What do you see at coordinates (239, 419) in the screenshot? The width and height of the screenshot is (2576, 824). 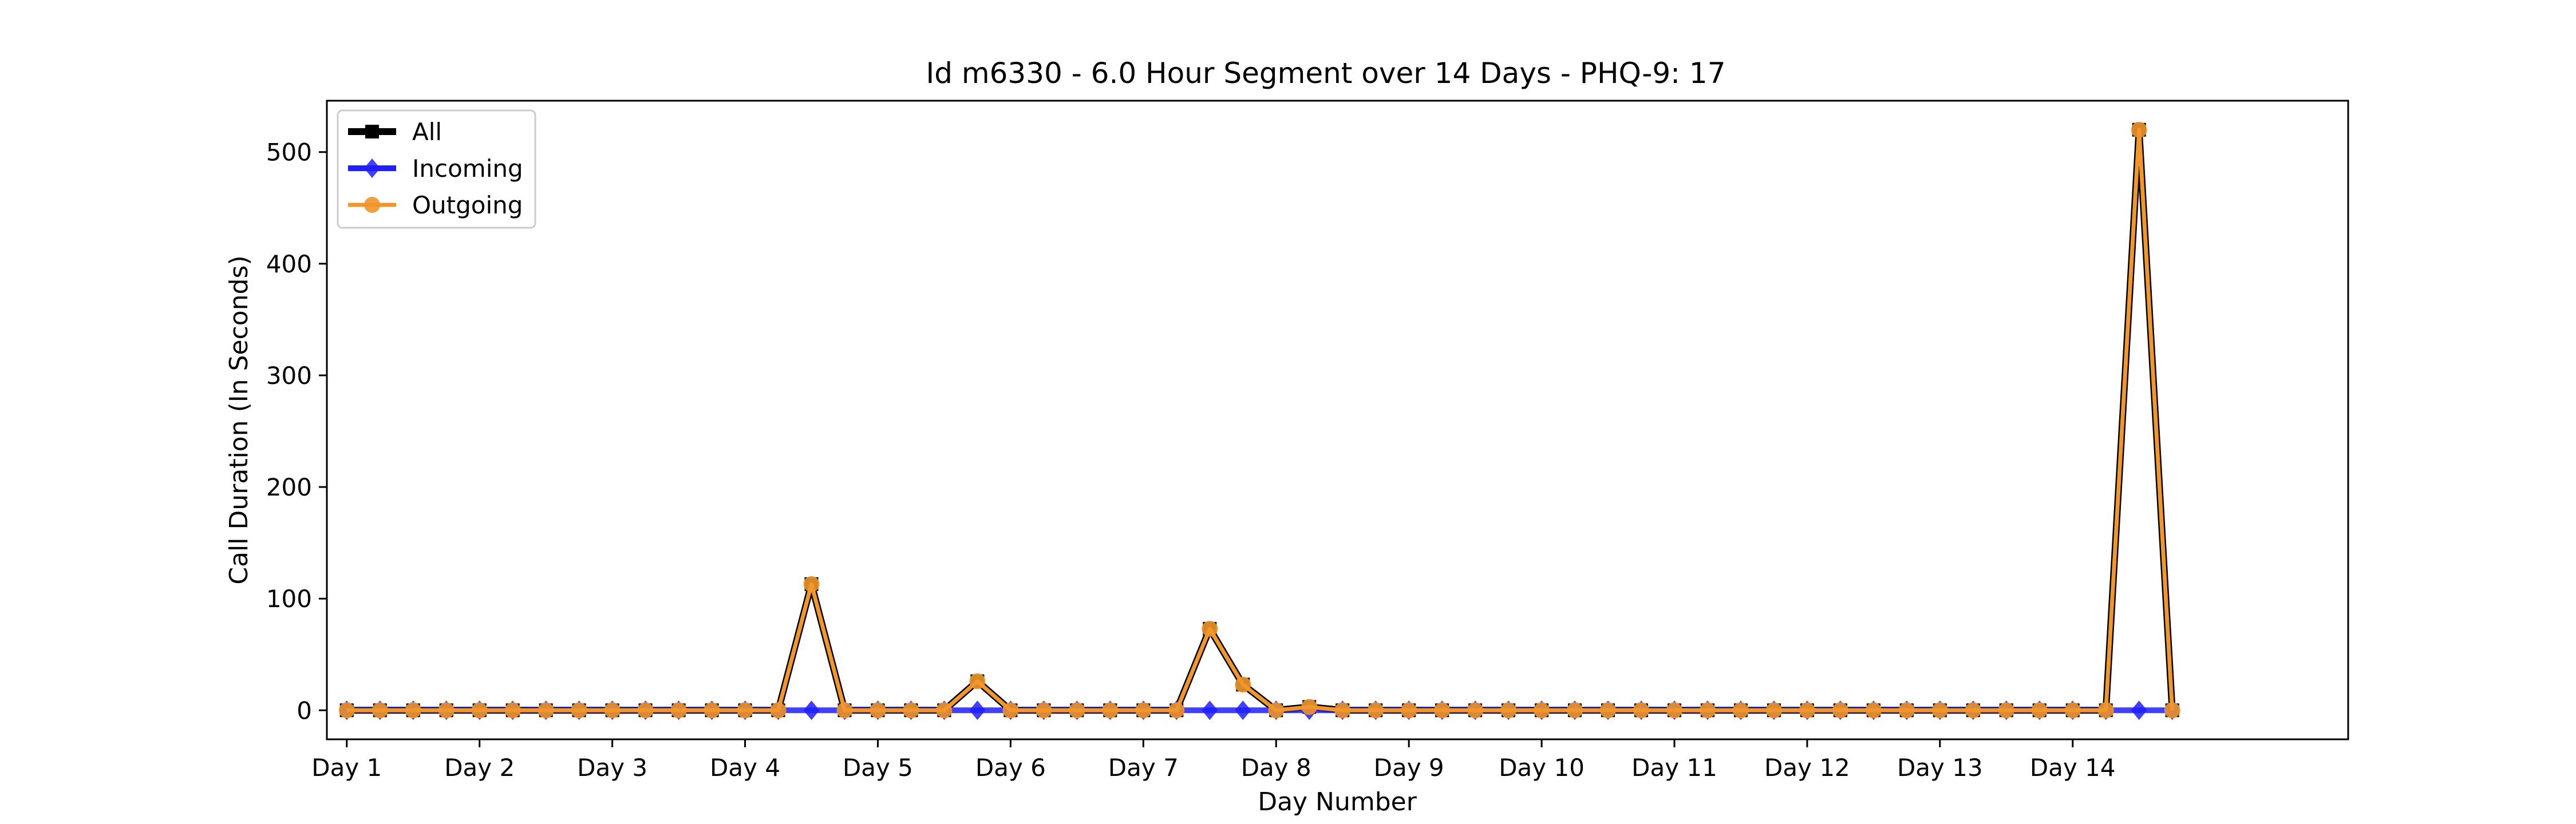 I see `y-axis-label: Call Duration (In Seconds)` at bounding box center [239, 419].